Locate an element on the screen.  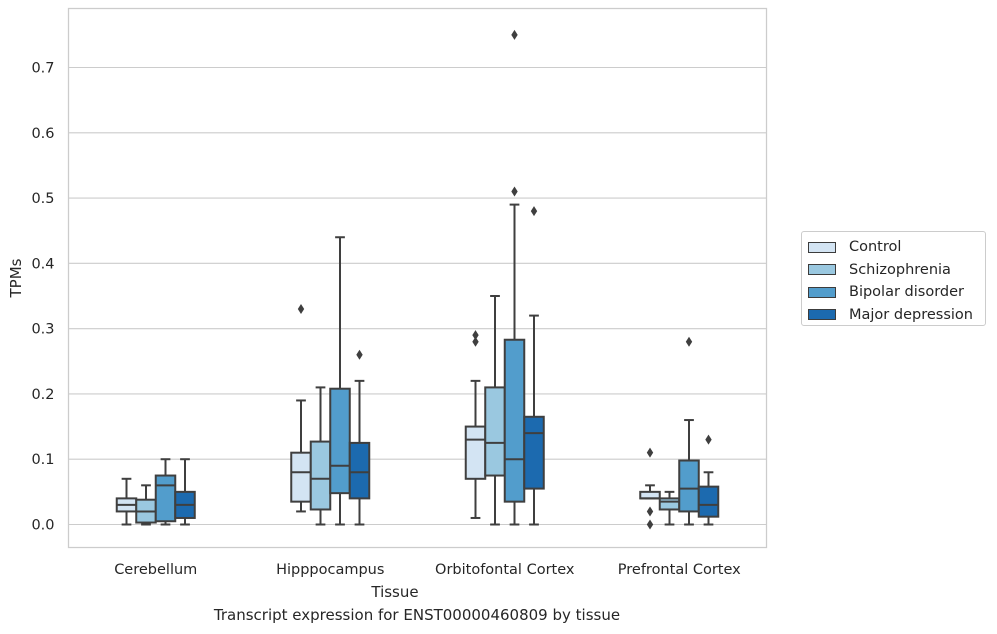
y-axis-label: TPMs is located at coordinates (16, 278).